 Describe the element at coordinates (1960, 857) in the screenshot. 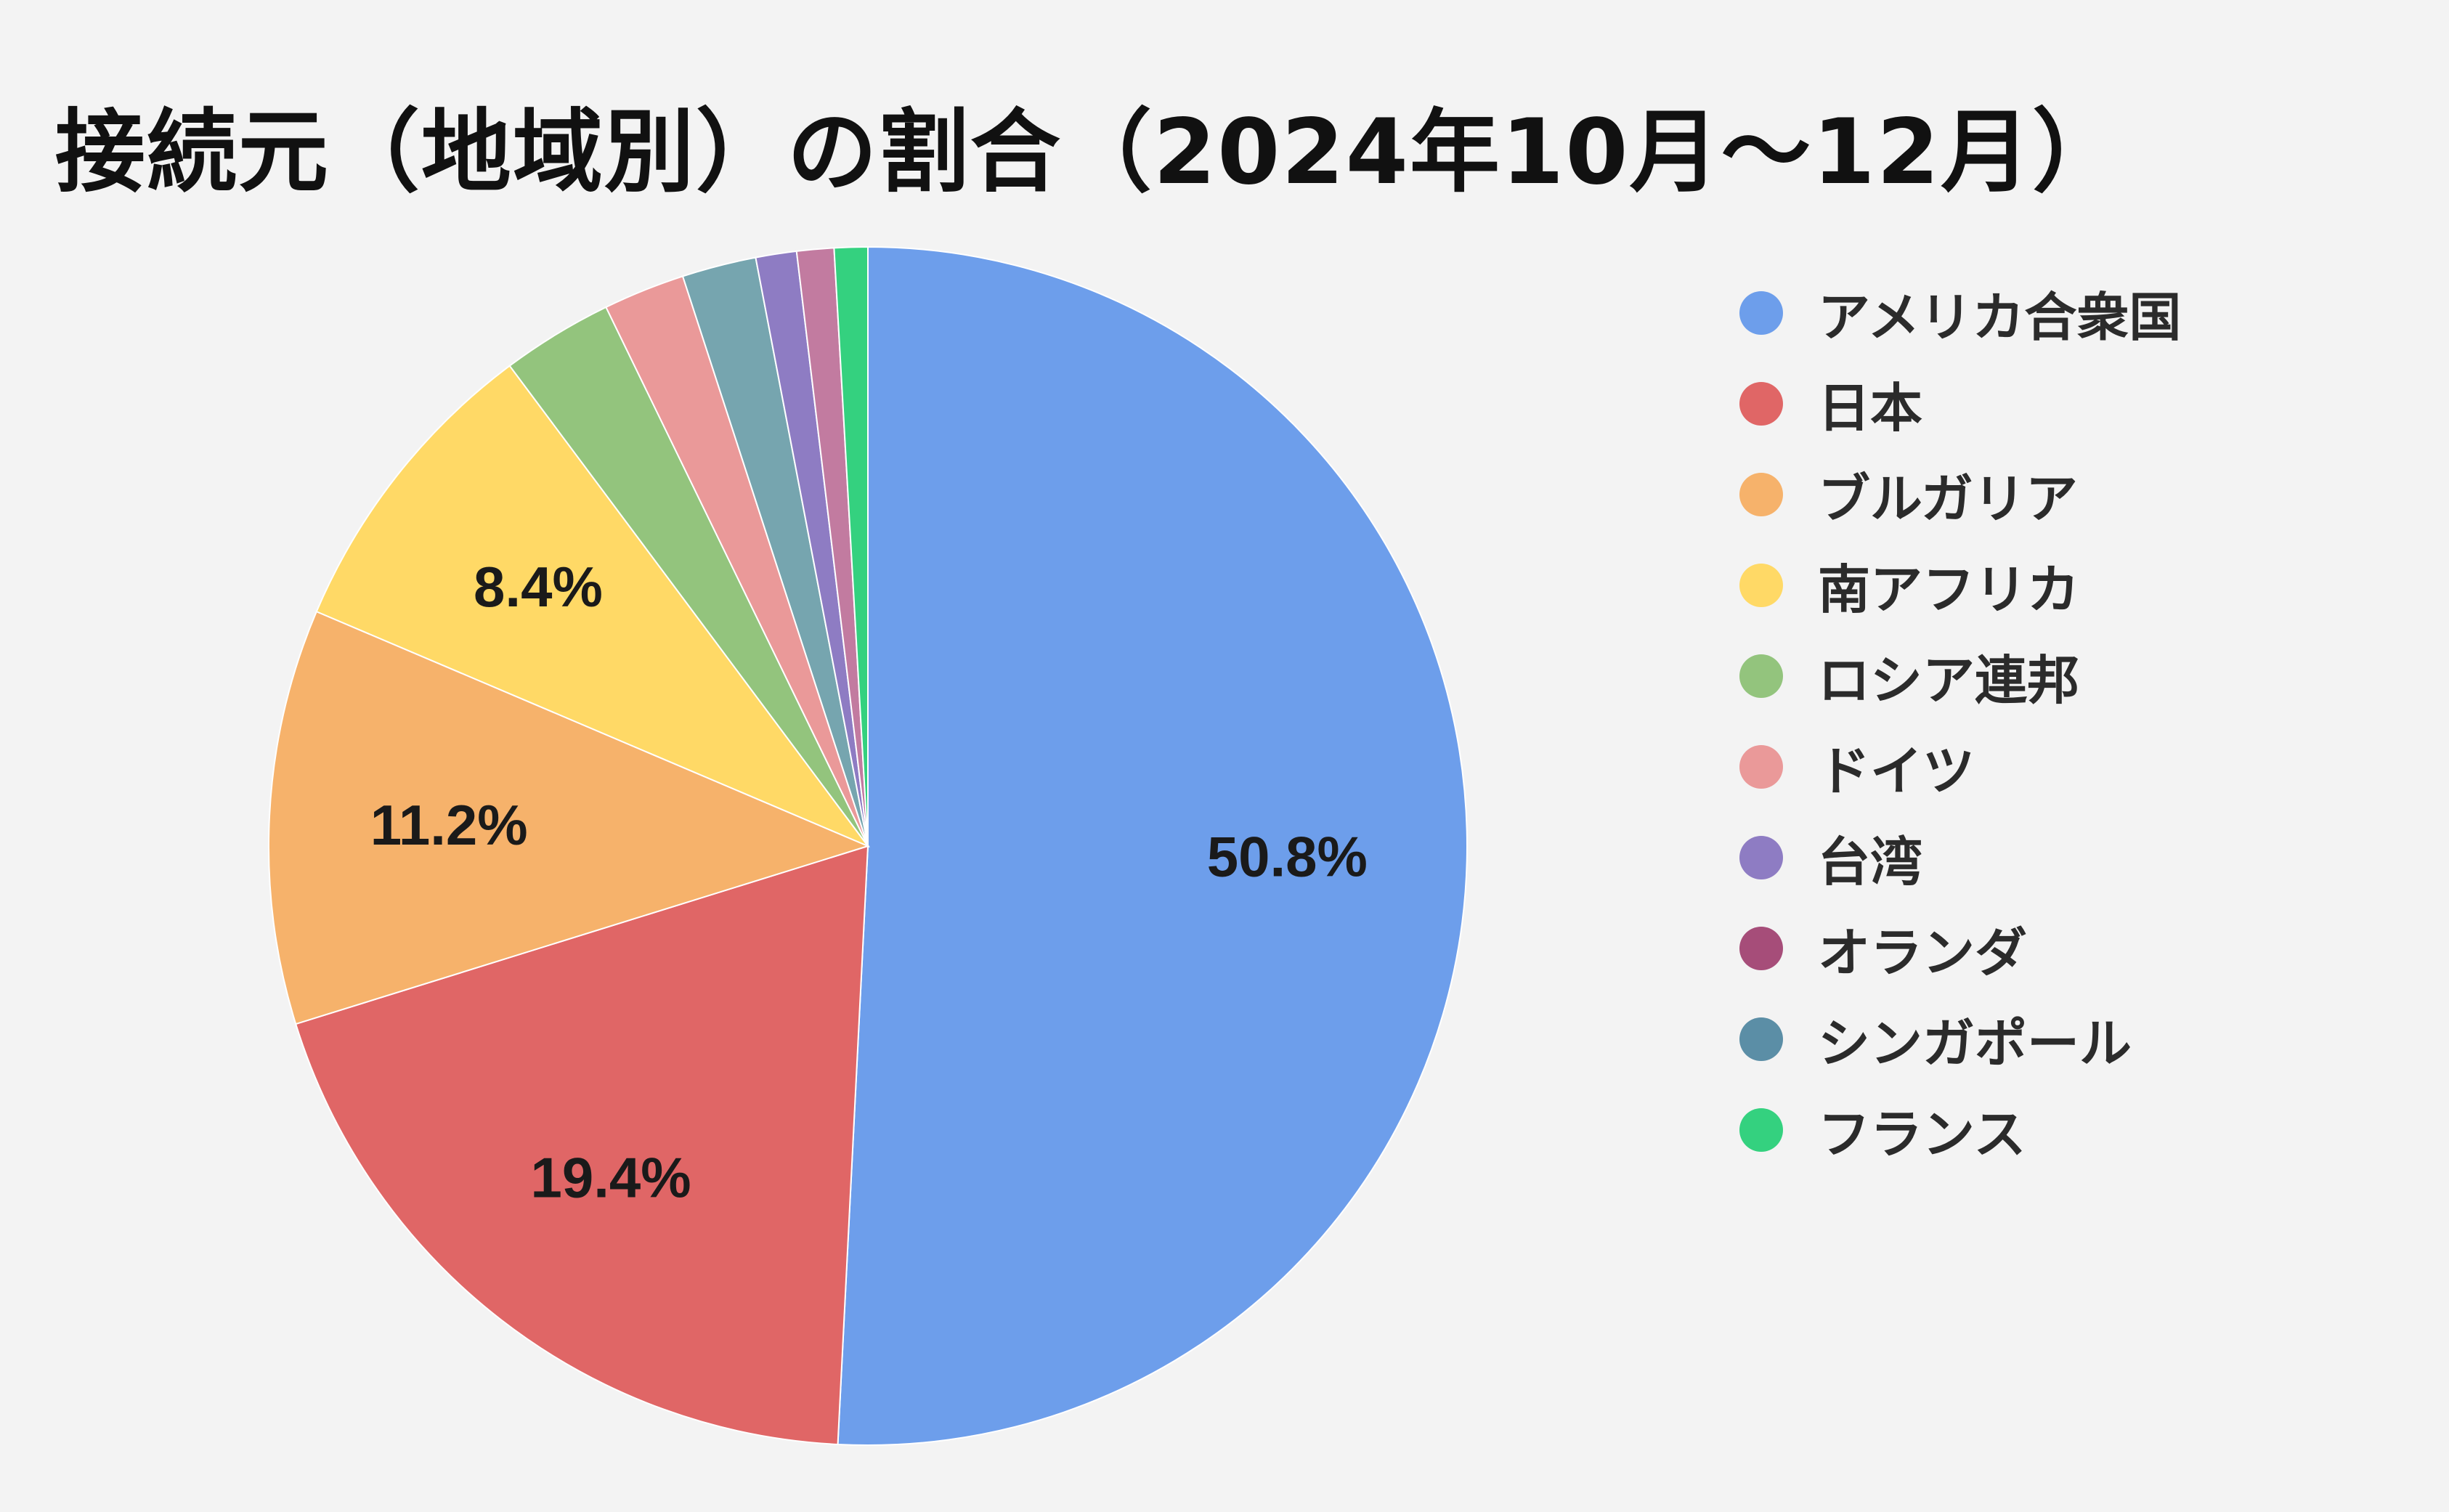

I see `legend-item: 台湾` at that location.